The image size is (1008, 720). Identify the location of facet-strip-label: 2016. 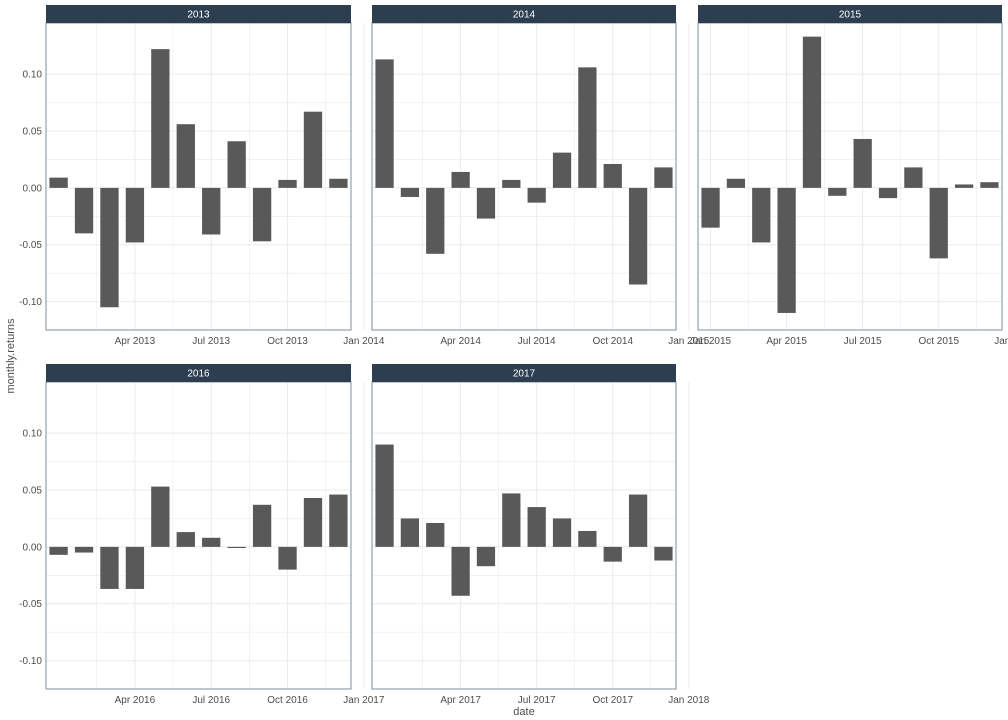
(198, 374).